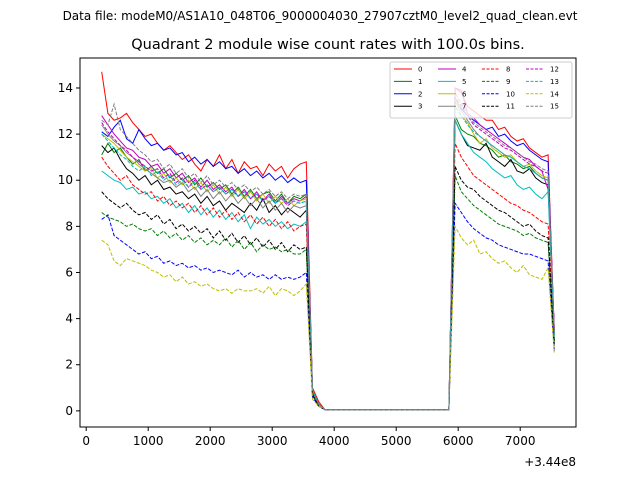 This screenshot has height=480, width=640. Describe the element at coordinates (69, 319) in the screenshot. I see `y-tick-label: 4` at that location.